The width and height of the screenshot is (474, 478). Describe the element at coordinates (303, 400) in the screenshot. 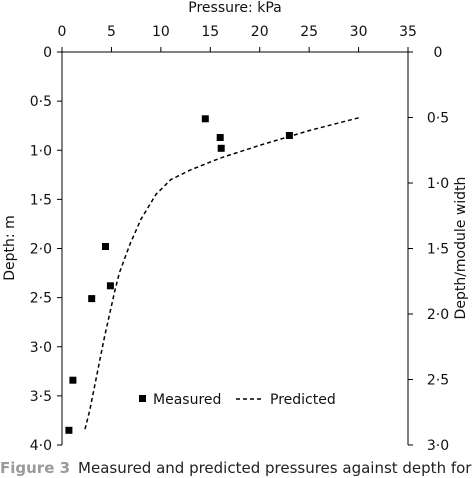

I see `legend-predicted-label: Predicted` at that location.